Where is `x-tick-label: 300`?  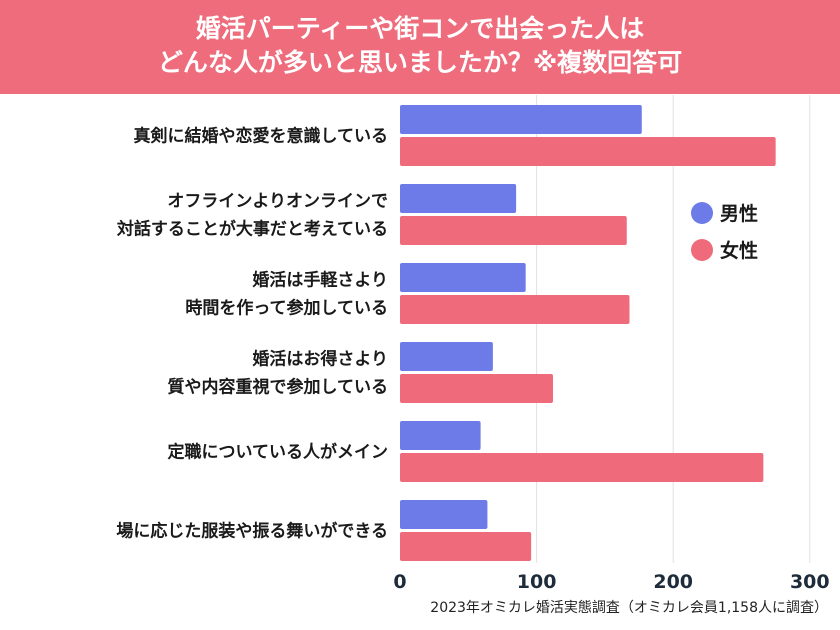 x-tick-label: 300 is located at coordinates (810, 582).